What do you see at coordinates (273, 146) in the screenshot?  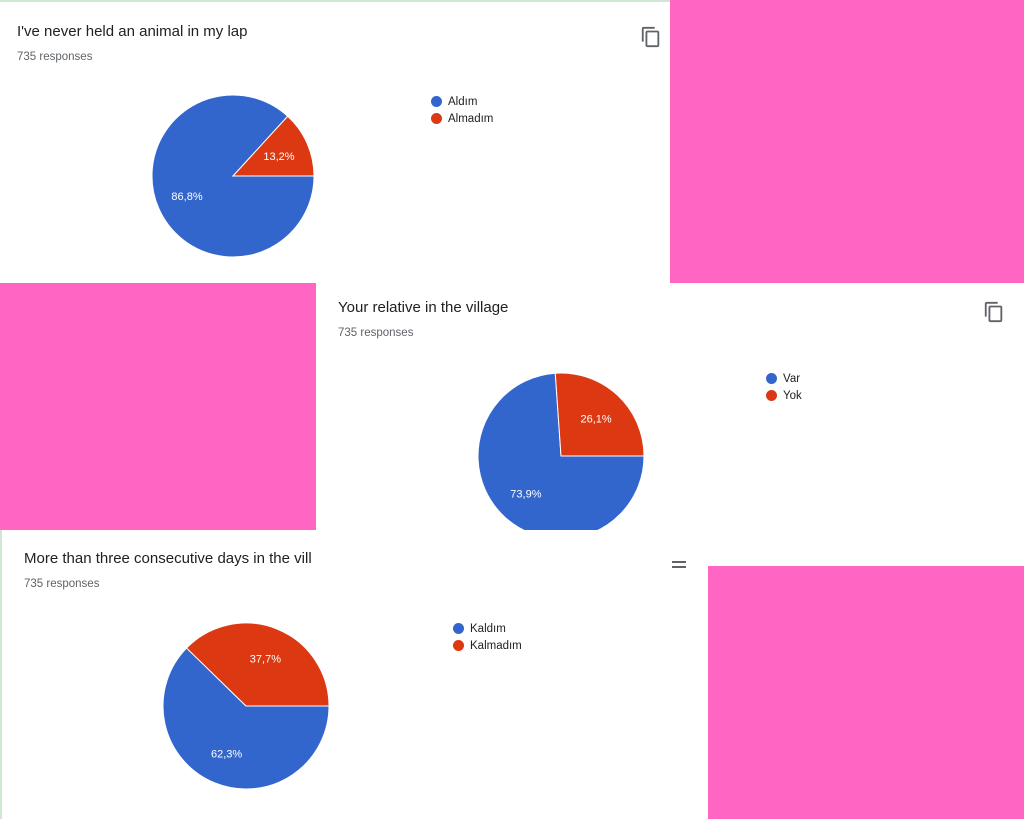 I see `pie-slice-almadım` at bounding box center [273, 146].